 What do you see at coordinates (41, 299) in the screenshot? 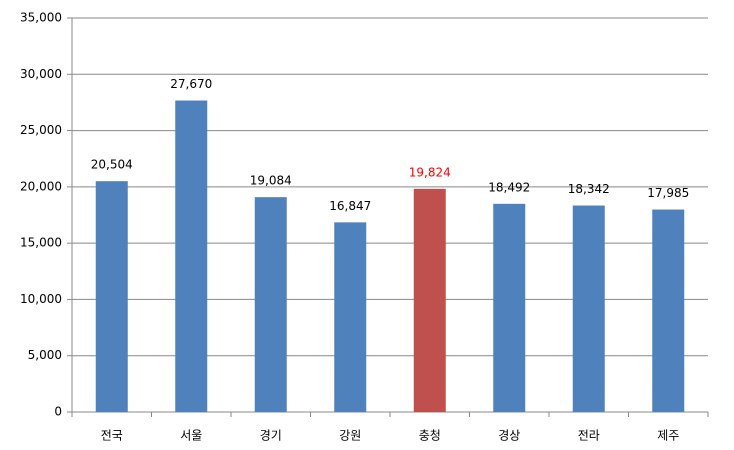
I see `y-tick-label: 10,000` at bounding box center [41, 299].